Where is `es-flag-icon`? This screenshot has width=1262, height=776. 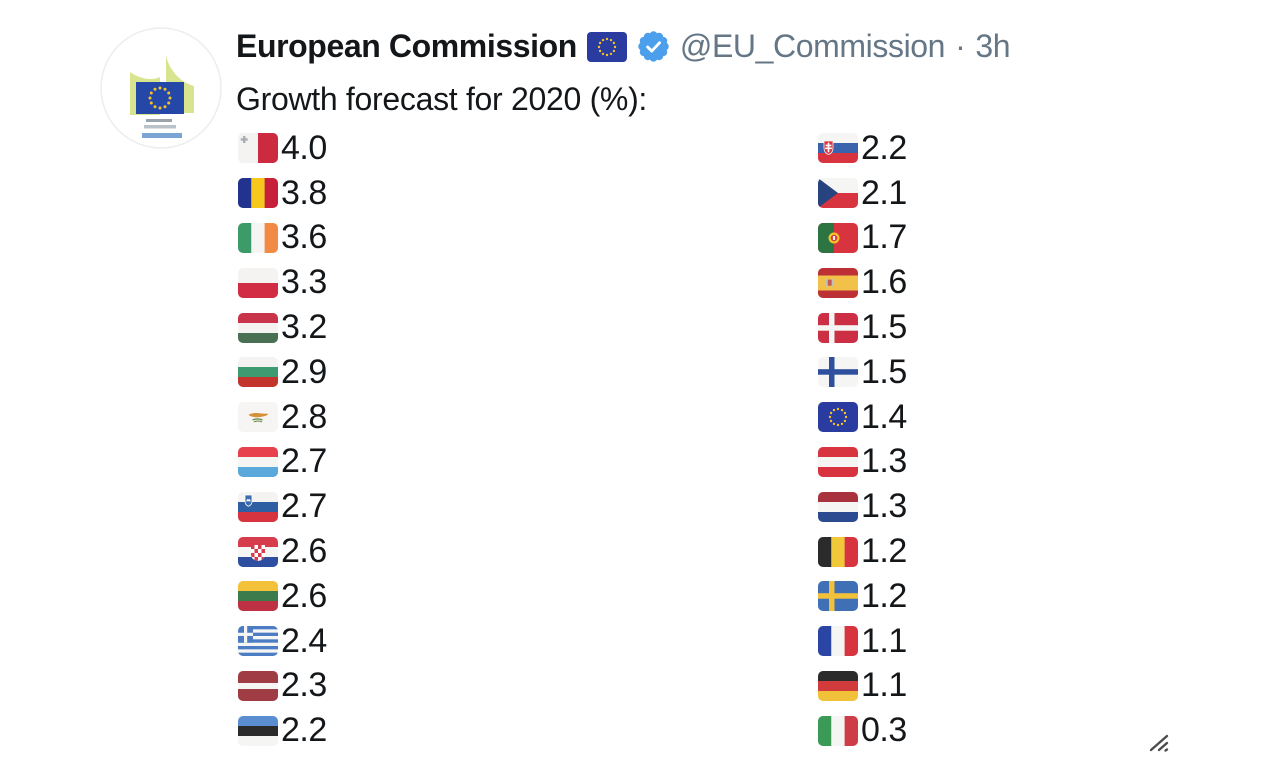
es-flag-icon is located at coordinates (838, 282).